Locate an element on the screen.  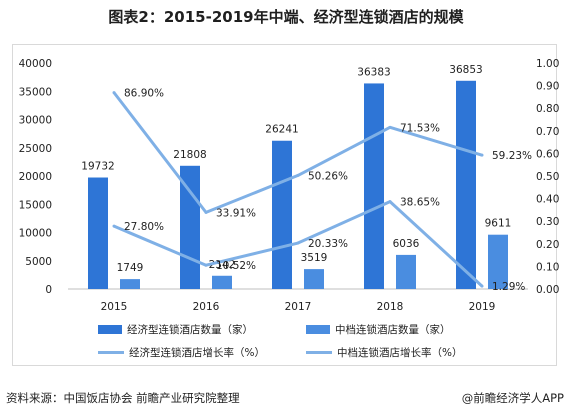
data-label-midscale-count: 1749 is located at coordinates (130, 268).